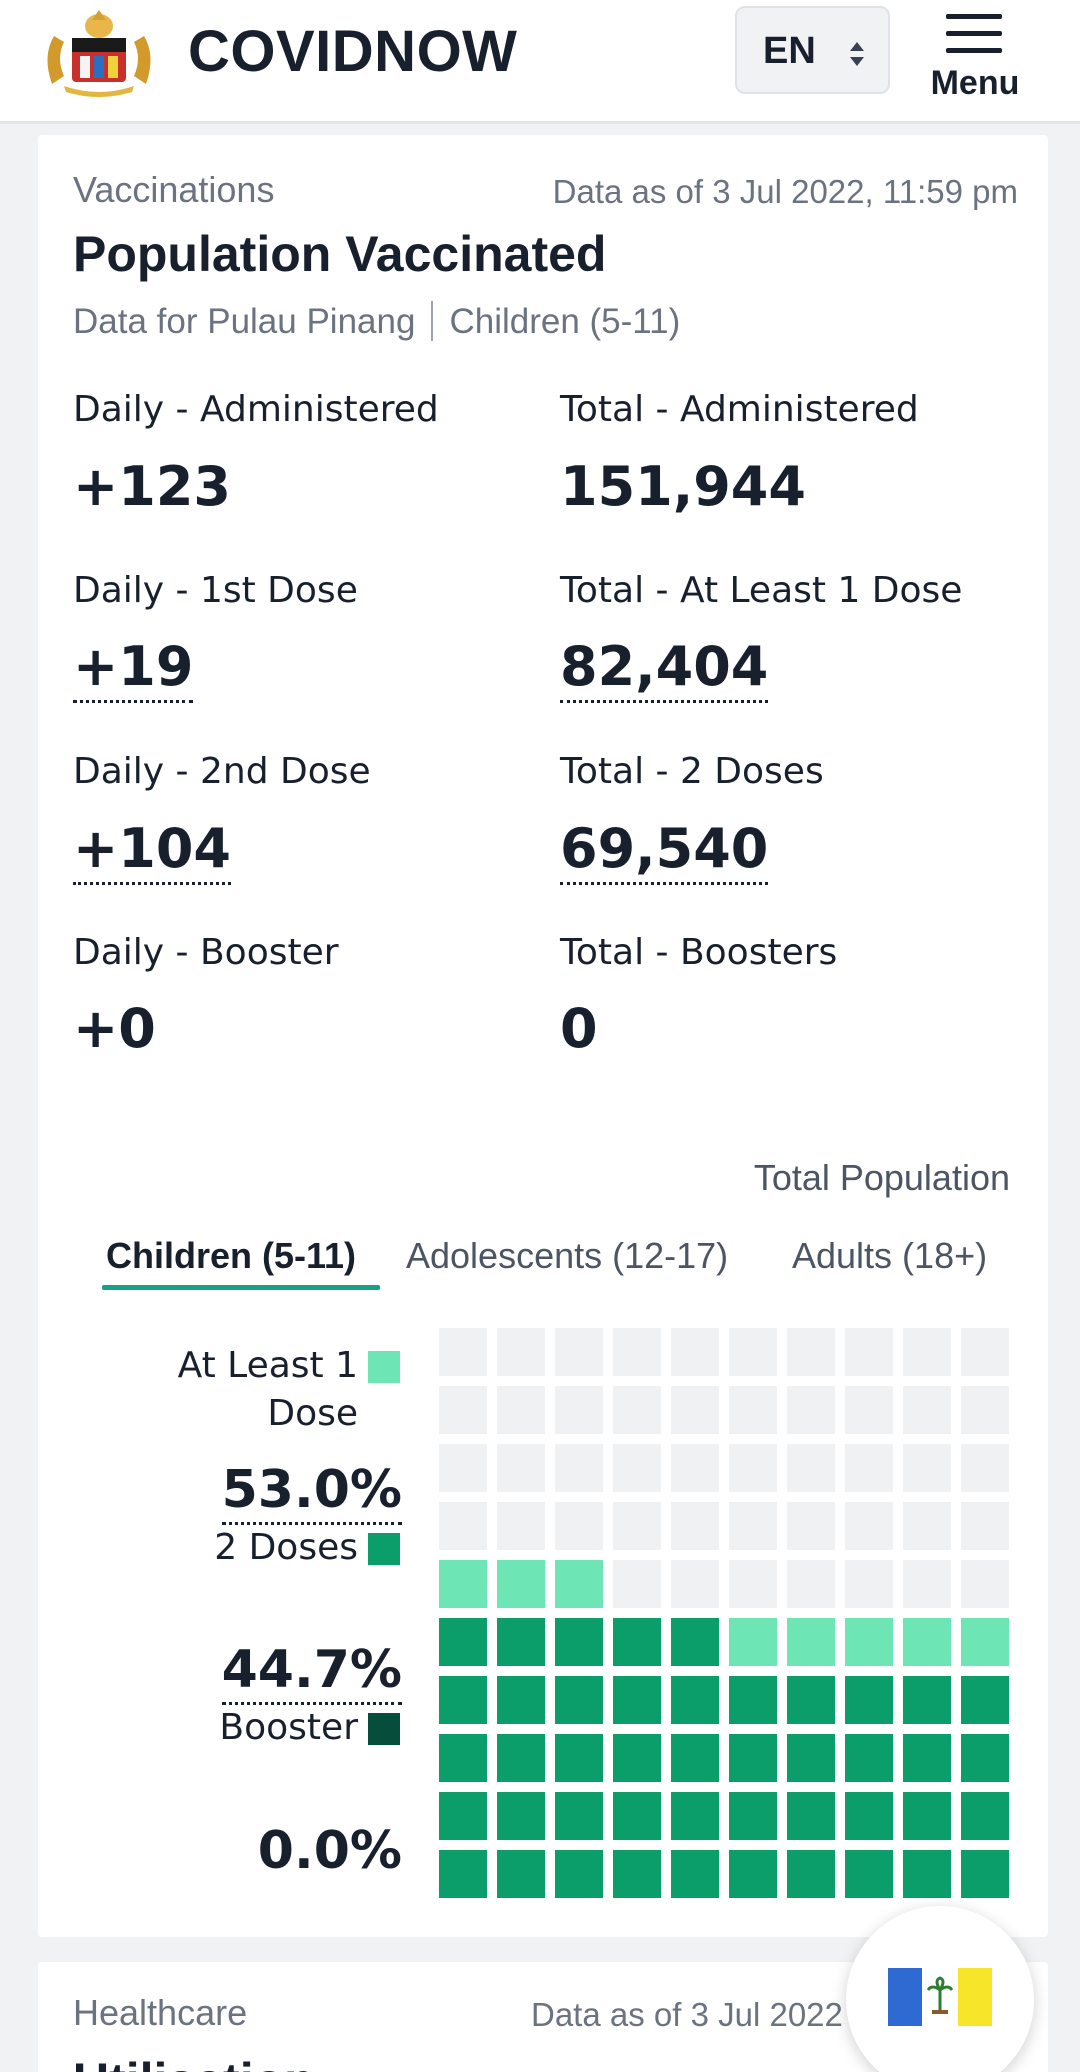 Image resolution: width=1080 pixels, height=2072 pixels. What do you see at coordinates (664, 669) in the screenshot?
I see `total-first-dose-value: 82,404` at bounding box center [664, 669].